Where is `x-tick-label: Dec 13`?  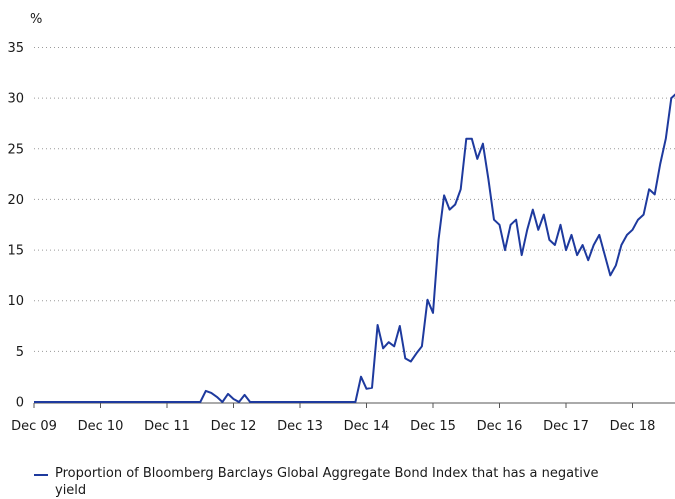 x-tick-label: Dec 13 is located at coordinates (300, 426).